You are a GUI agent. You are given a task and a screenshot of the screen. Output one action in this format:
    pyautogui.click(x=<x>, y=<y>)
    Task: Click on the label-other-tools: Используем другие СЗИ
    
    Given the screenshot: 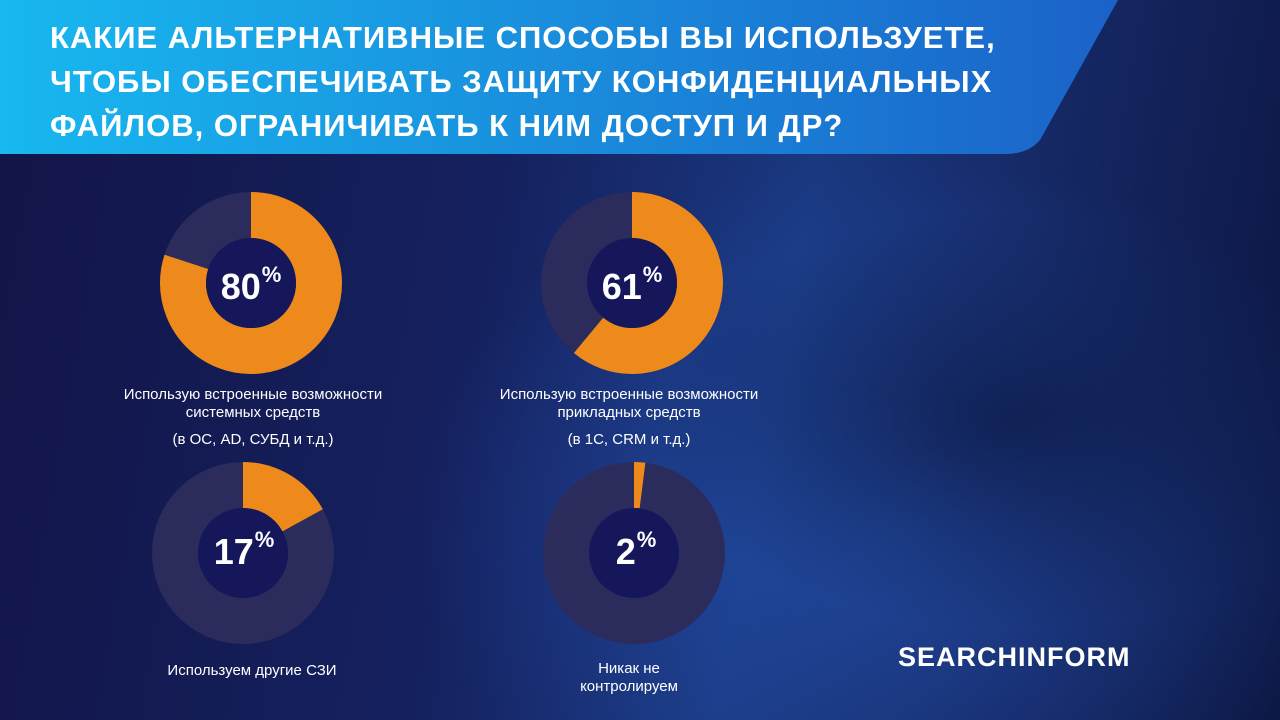 What is the action you would take?
    pyautogui.click(x=252, y=670)
    